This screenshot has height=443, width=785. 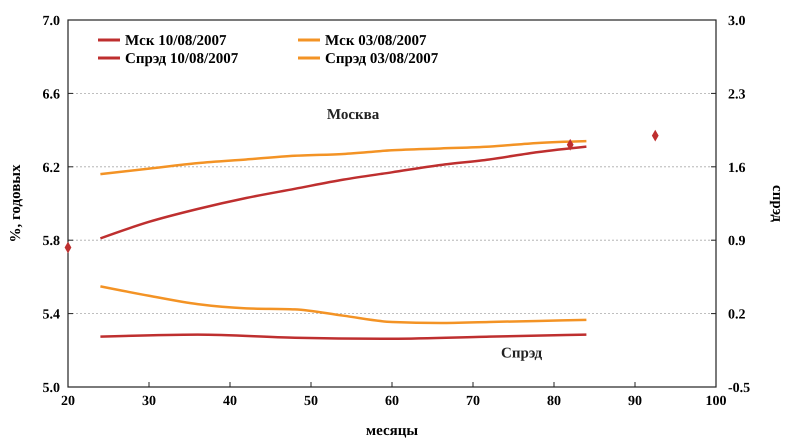 What do you see at coordinates (737, 168) in the screenshot?
I see `y2-tick-label: 1.6` at bounding box center [737, 168].